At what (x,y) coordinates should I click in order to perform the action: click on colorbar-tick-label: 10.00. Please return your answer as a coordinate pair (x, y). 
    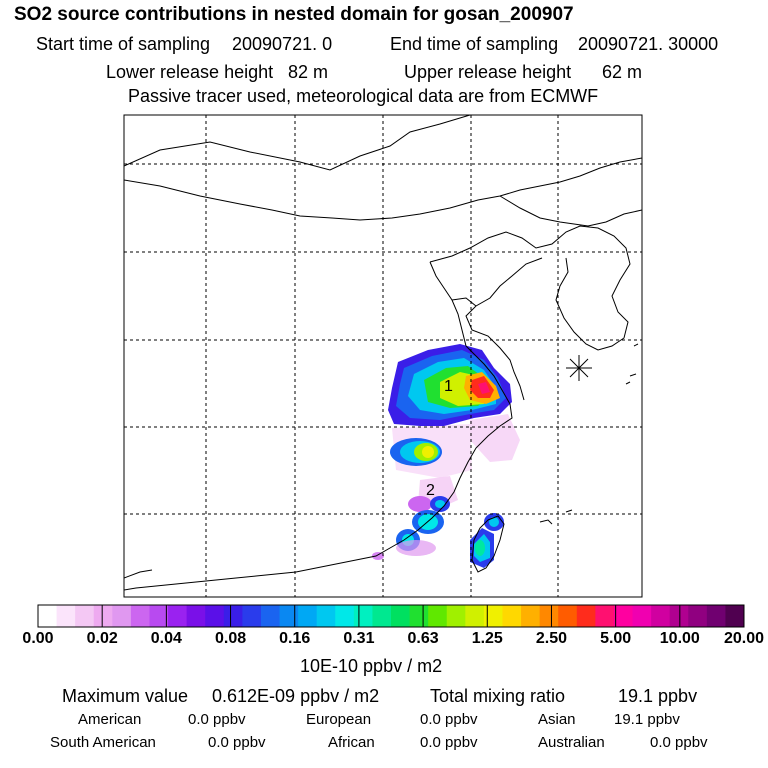
    Looking at the image, I should click on (679, 638).